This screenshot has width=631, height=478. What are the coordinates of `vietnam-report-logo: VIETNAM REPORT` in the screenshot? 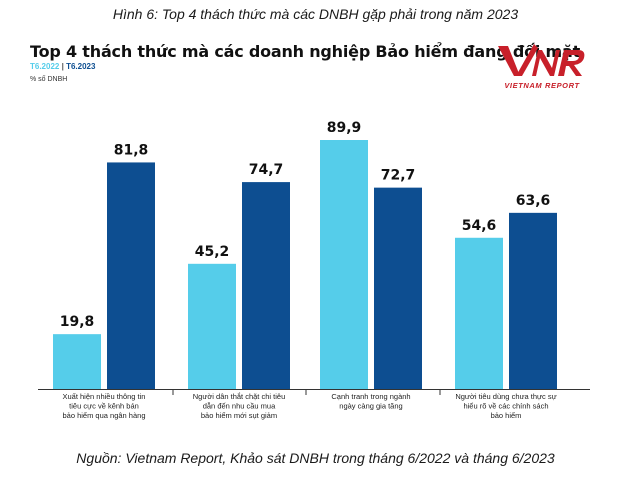 It's located at (542, 67).